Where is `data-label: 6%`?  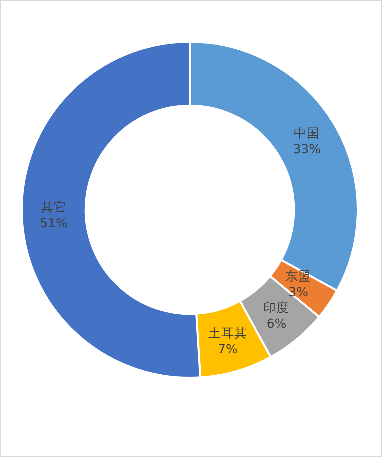 data-label: 6% is located at coordinates (276, 322).